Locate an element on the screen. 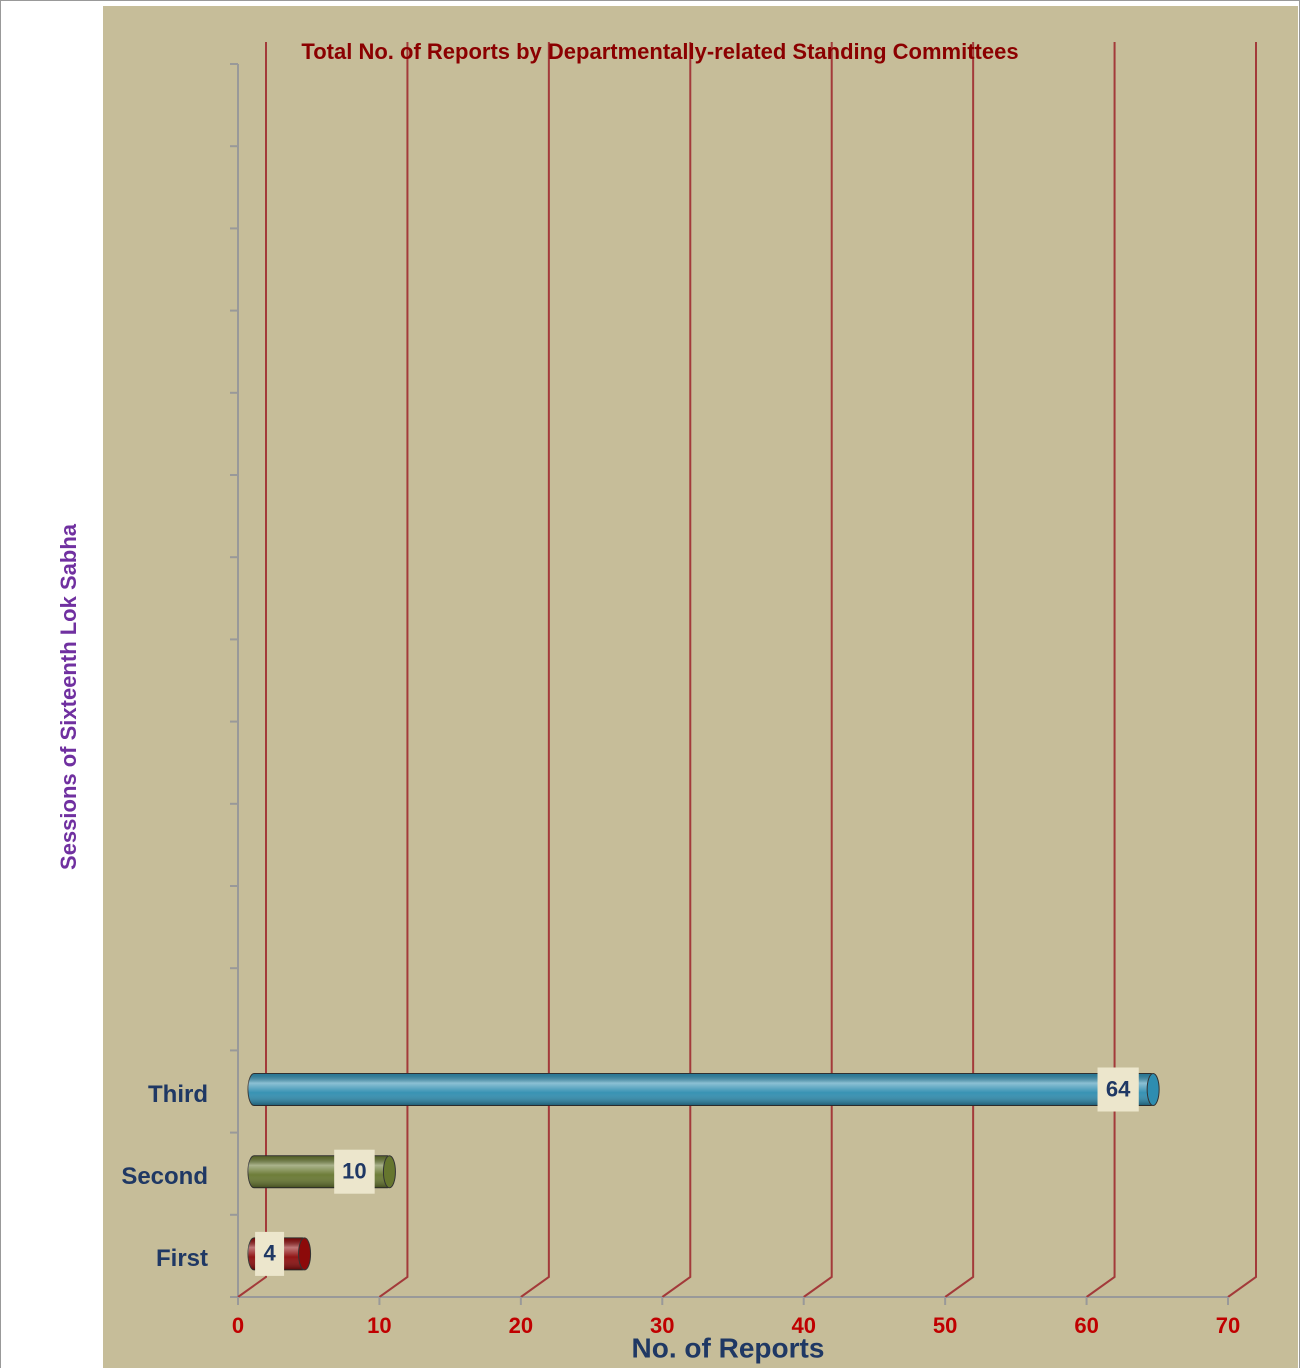  x-tick-label: 0 is located at coordinates (238, 1325).